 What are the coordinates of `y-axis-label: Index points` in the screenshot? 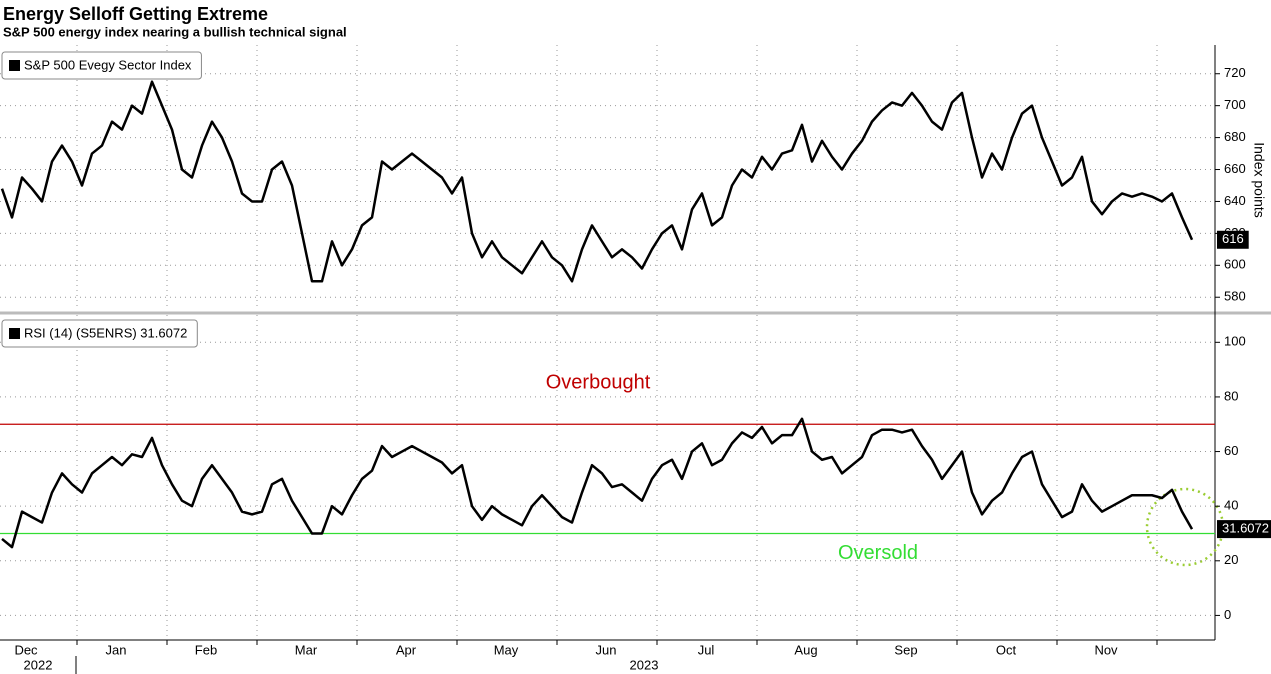 It's located at (1259, 180).